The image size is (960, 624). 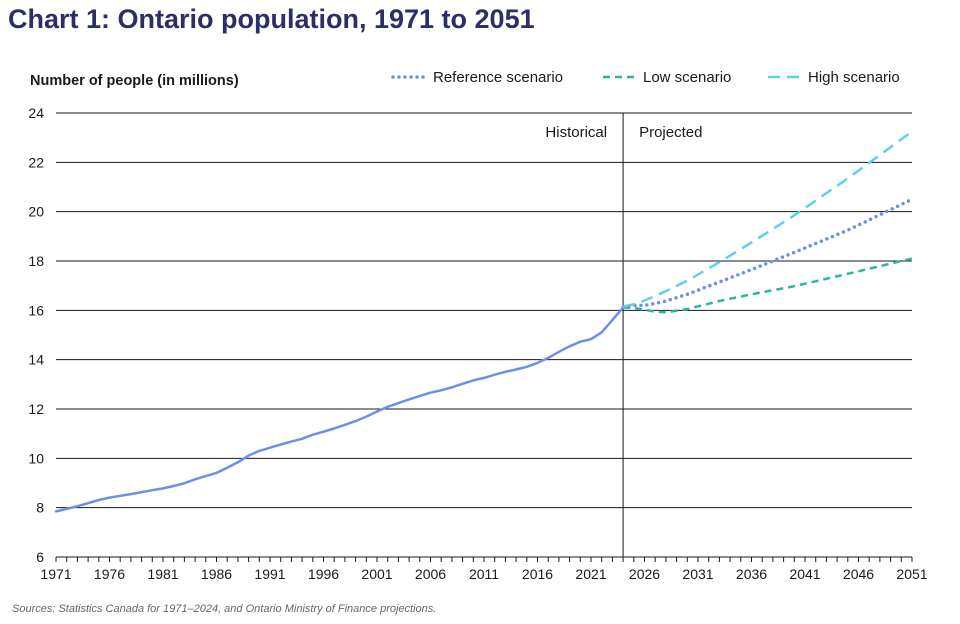 What do you see at coordinates (36, 409) in the screenshot?
I see `y-tick-label: 12` at bounding box center [36, 409].